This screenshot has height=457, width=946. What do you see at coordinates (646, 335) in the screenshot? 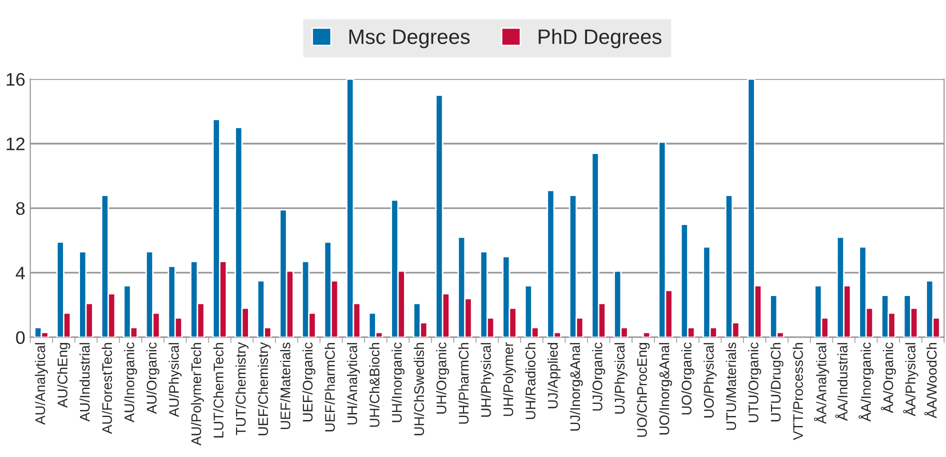
I see `bar` at bounding box center [646, 335].